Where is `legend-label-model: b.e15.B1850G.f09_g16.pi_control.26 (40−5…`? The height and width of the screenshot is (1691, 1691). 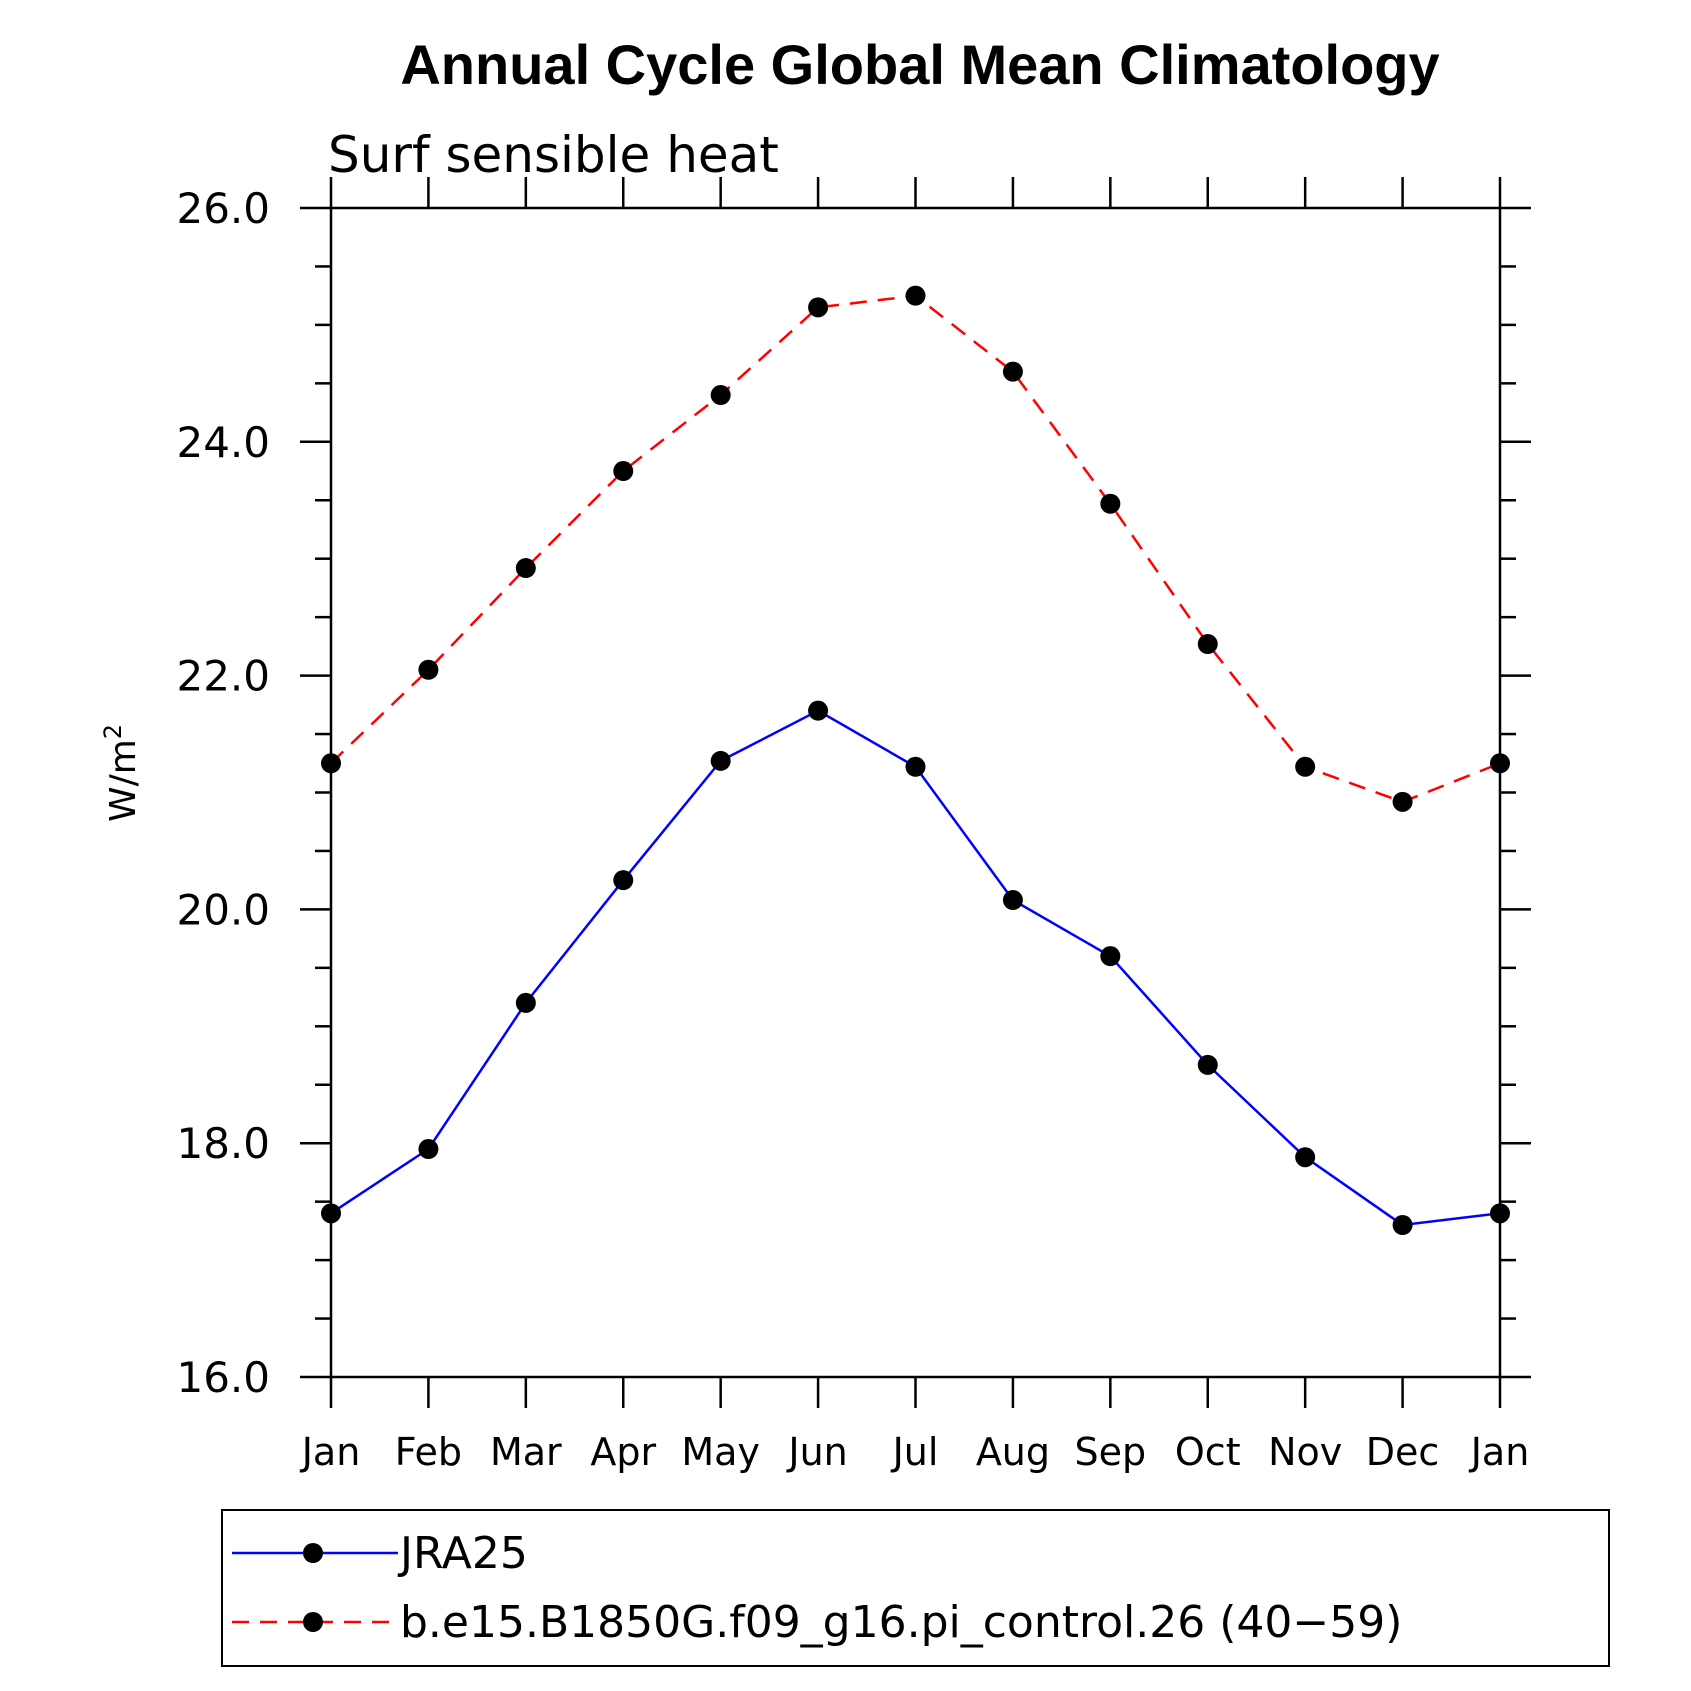
legend-label-model: b.e15.B1850G.f09_g16.pi_control.26 (40−5… is located at coordinates (901, 1622).